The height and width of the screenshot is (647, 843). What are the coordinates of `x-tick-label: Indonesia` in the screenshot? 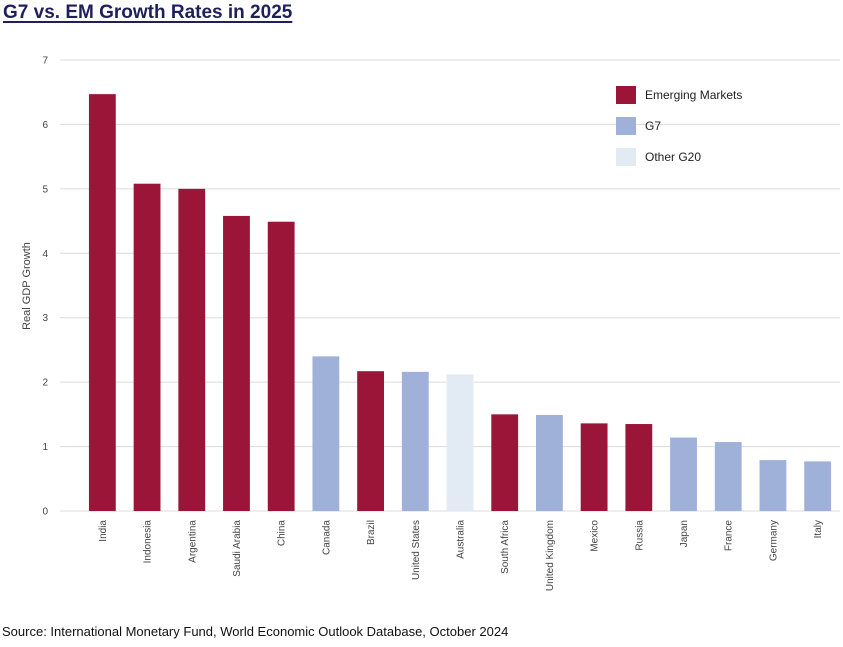 It's located at (148, 542).